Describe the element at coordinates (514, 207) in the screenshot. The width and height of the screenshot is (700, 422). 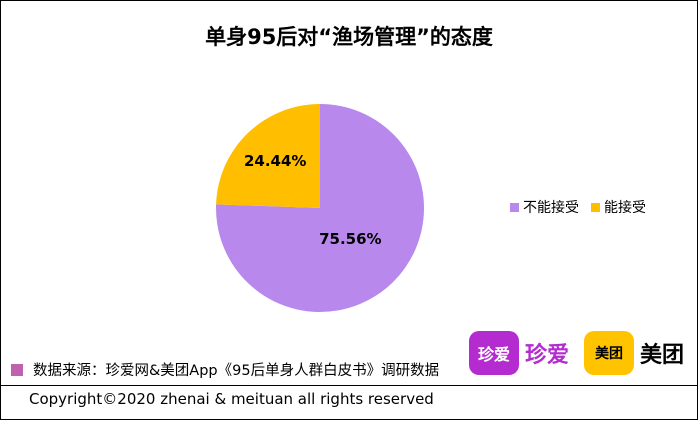
I see `legend-swatch-buneng` at that location.